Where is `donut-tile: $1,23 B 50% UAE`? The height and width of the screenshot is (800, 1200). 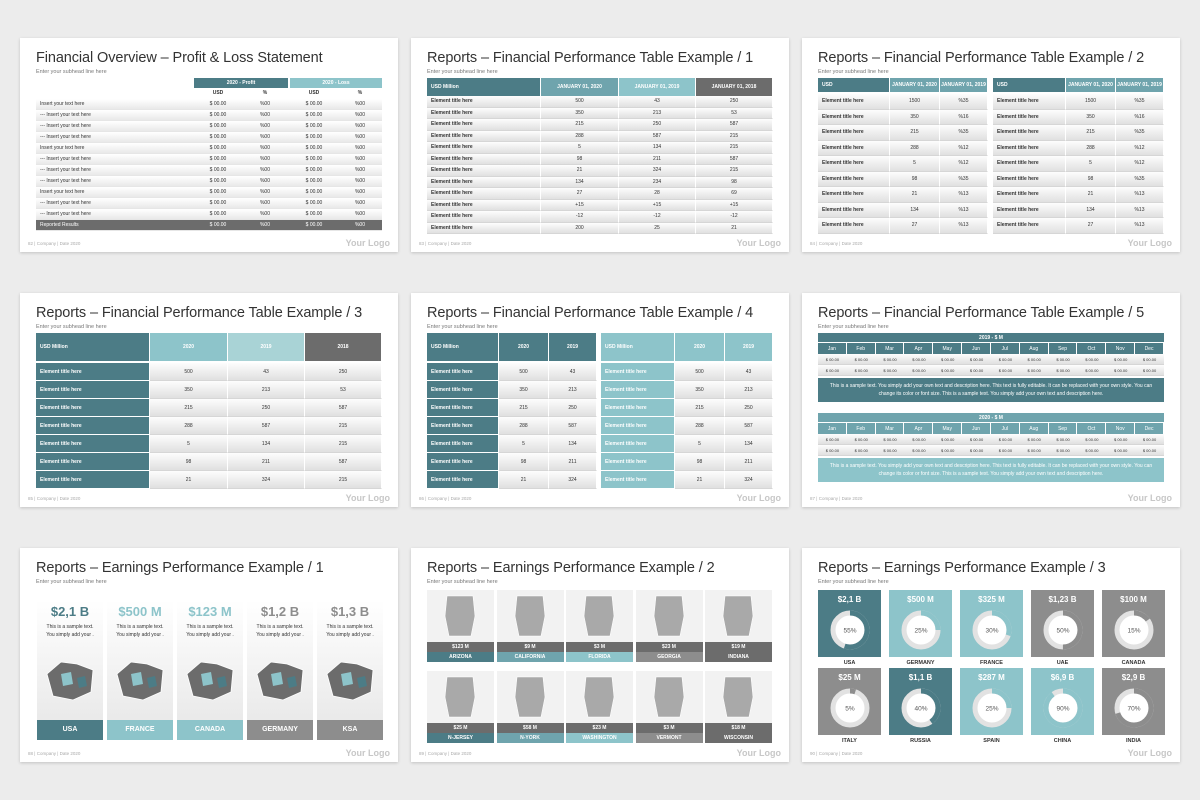 donut-tile: $1,23 B 50% UAE is located at coordinates (1062, 628).